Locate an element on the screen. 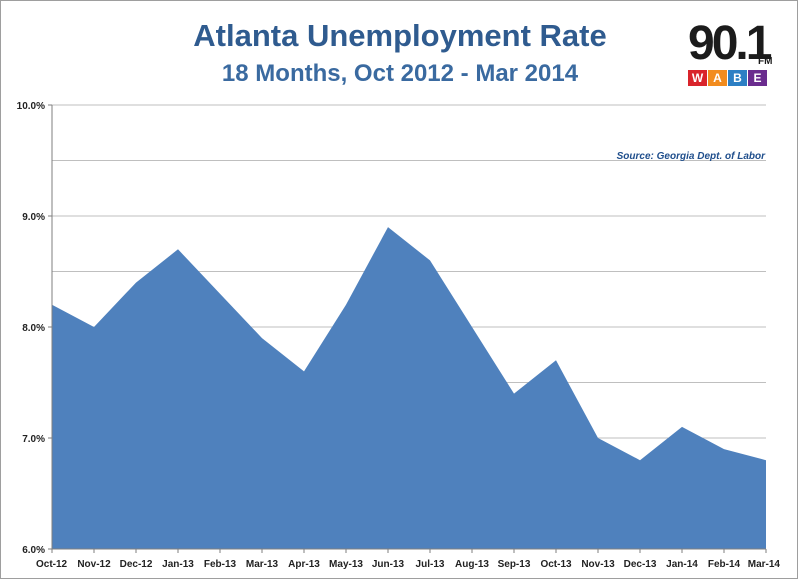 Image resolution: width=800 pixels, height=581 pixels. y-tick-labels: 6.0% 7.0% 8.0% 9.0% 10.0% is located at coordinates (31, 328).